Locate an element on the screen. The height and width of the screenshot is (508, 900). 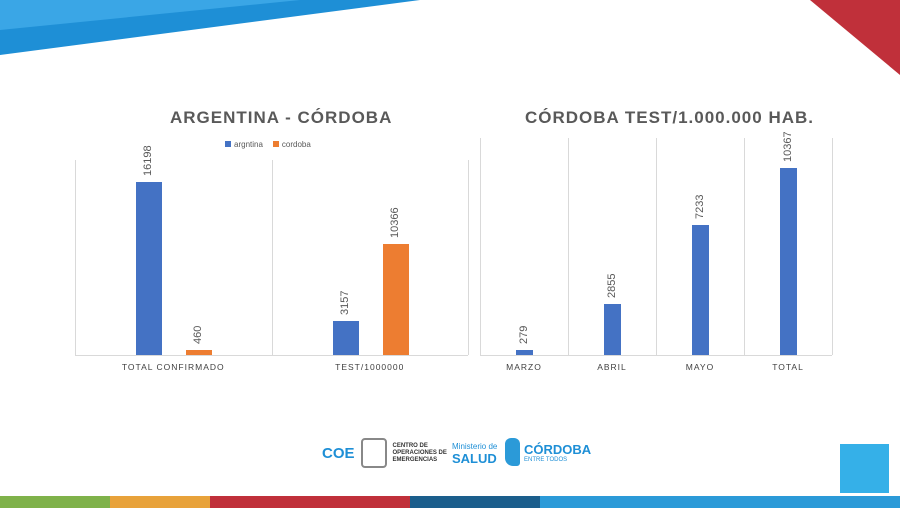
chart-title-right: CÓRDOBA TEST/1.000.000 HAB. is located at coordinates (669, 117).